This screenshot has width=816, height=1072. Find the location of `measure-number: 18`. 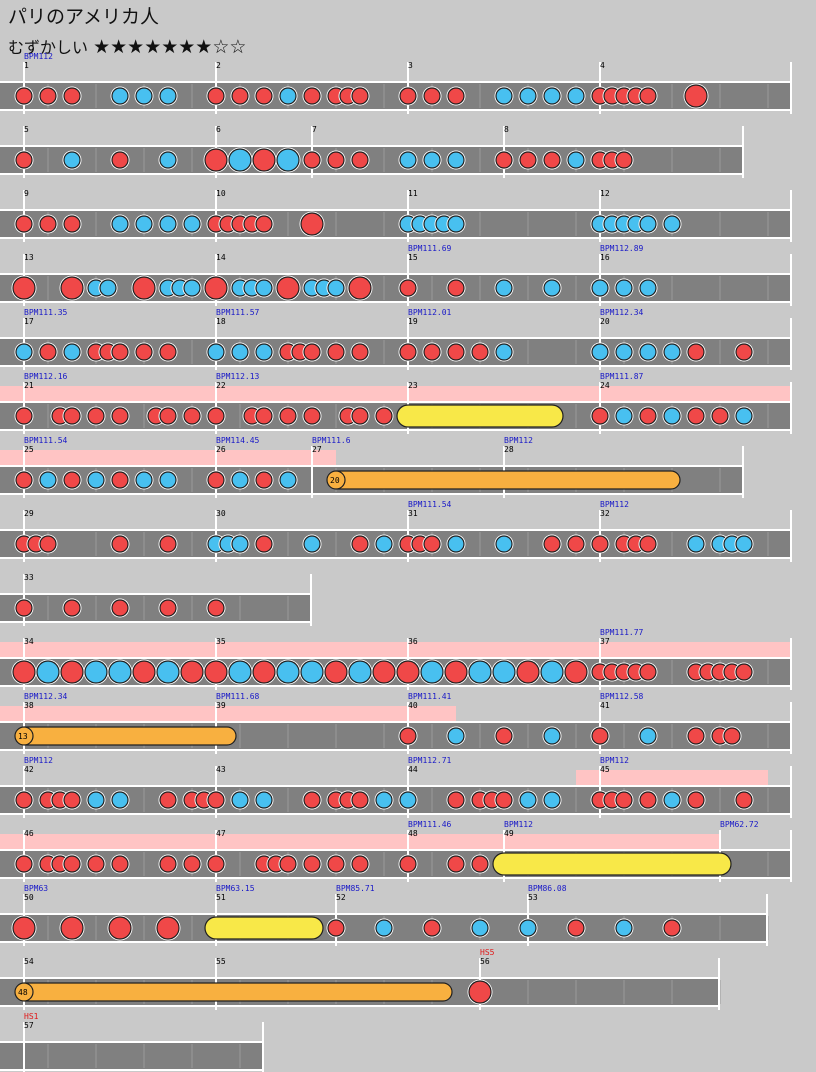

measure-number: 18 is located at coordinates (221, 321).